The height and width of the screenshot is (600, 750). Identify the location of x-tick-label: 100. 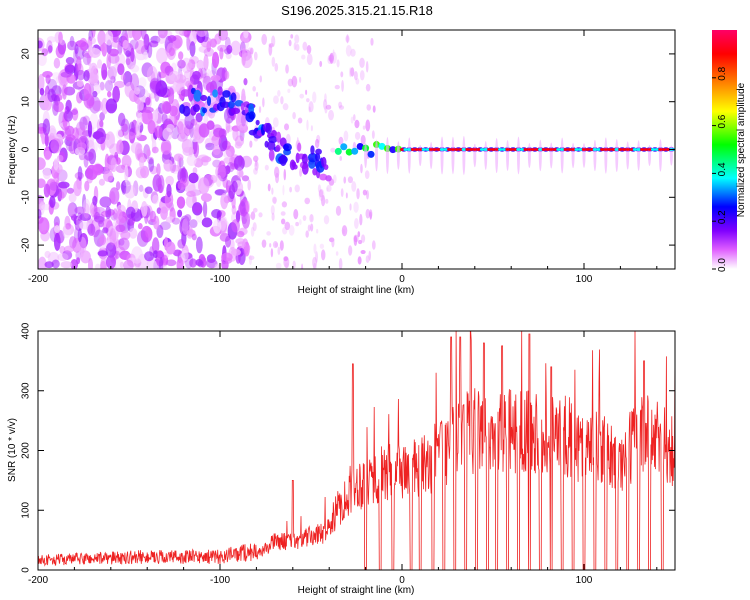
(584, 580).